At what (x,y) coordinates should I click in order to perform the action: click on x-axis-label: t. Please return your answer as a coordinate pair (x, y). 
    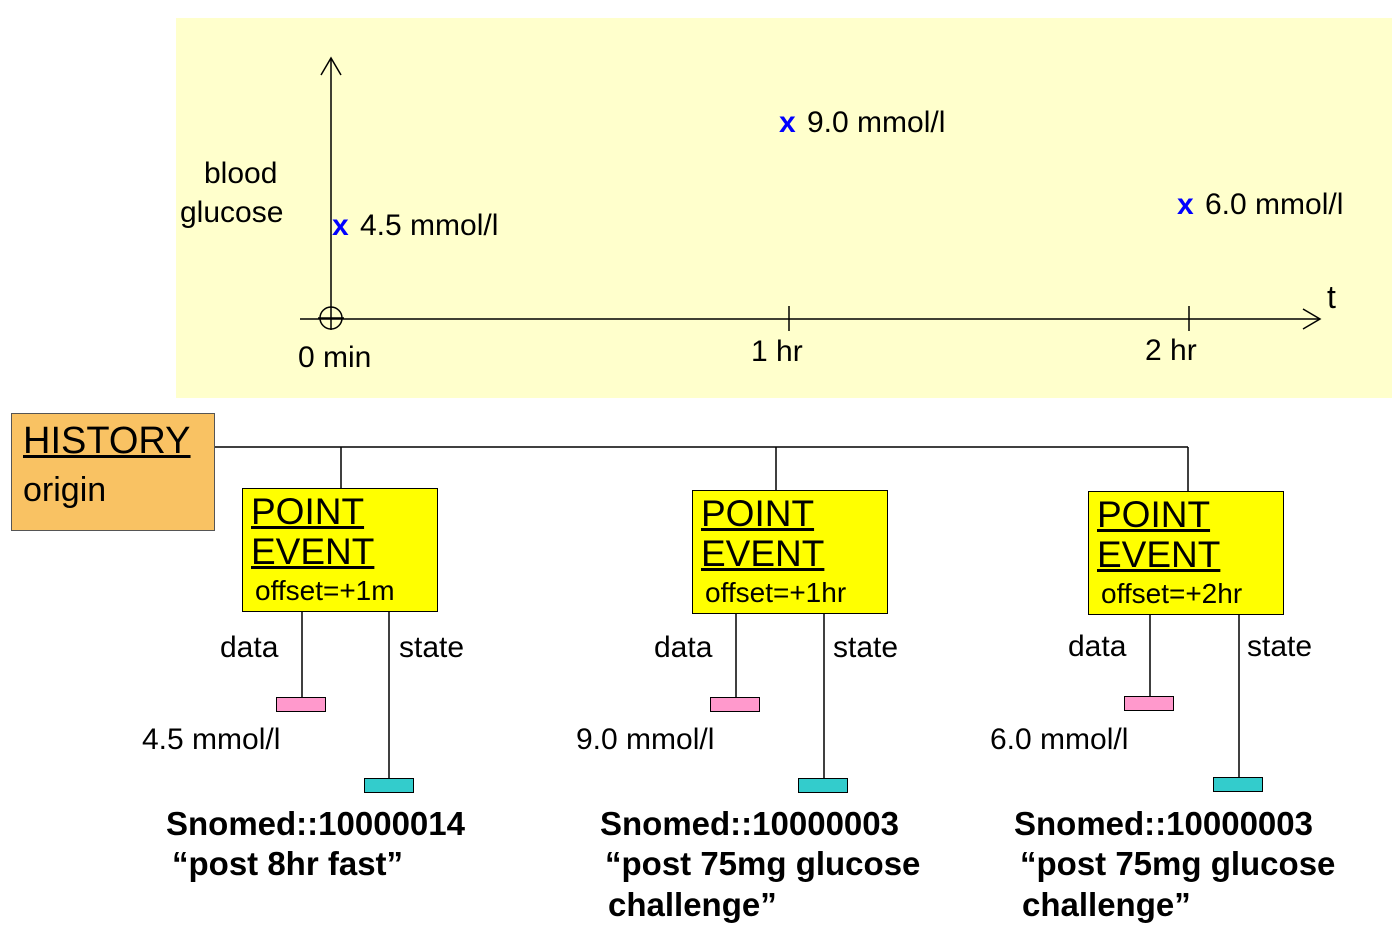
    Looking at the image, I should click on (1331, 297).